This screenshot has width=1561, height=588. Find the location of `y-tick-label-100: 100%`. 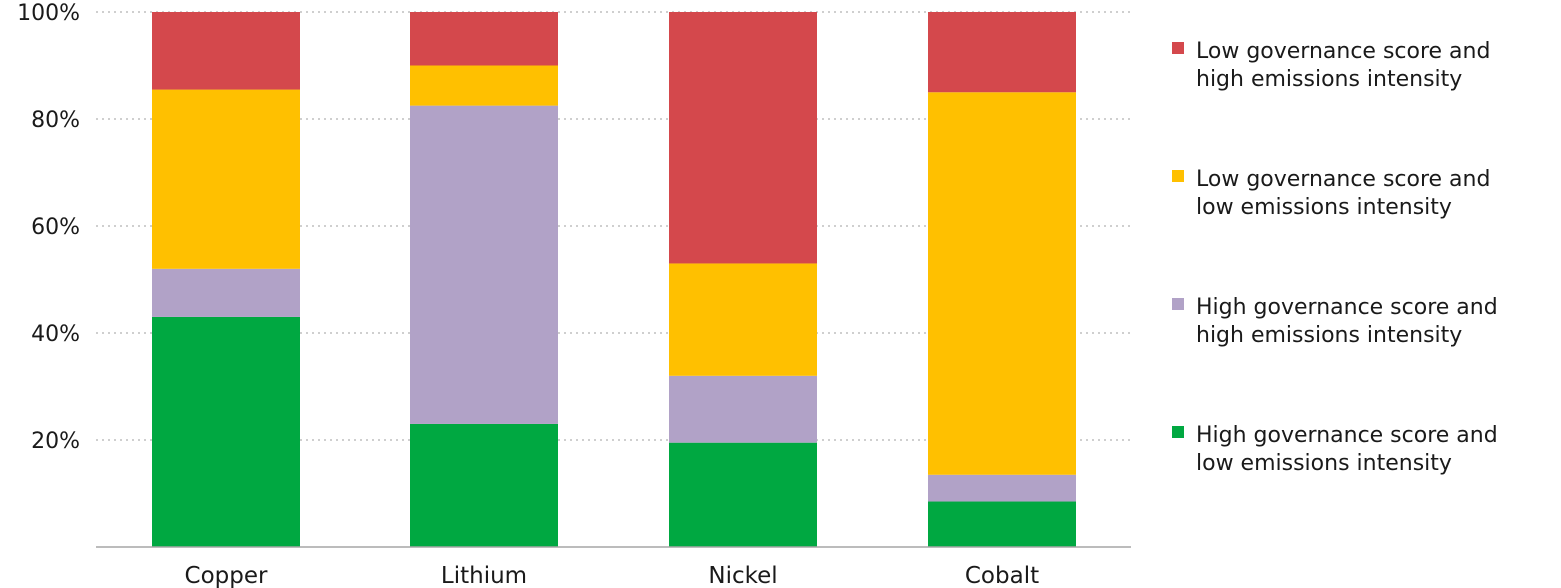

y-tick-label-100: 100% is located at coordinates (48, 13).